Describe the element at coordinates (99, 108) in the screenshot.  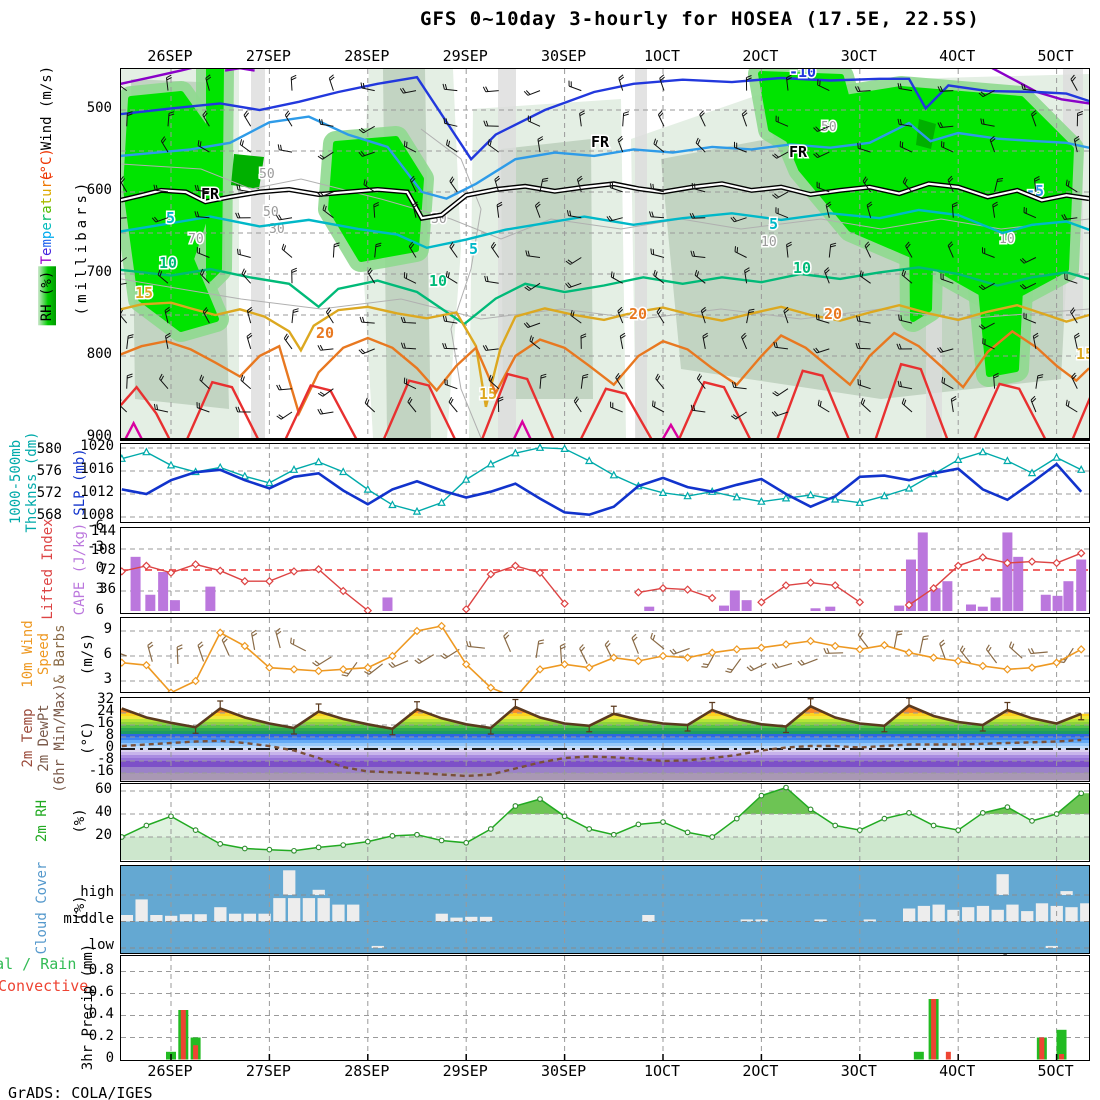
I see `pressure-tick: 500` at that location.